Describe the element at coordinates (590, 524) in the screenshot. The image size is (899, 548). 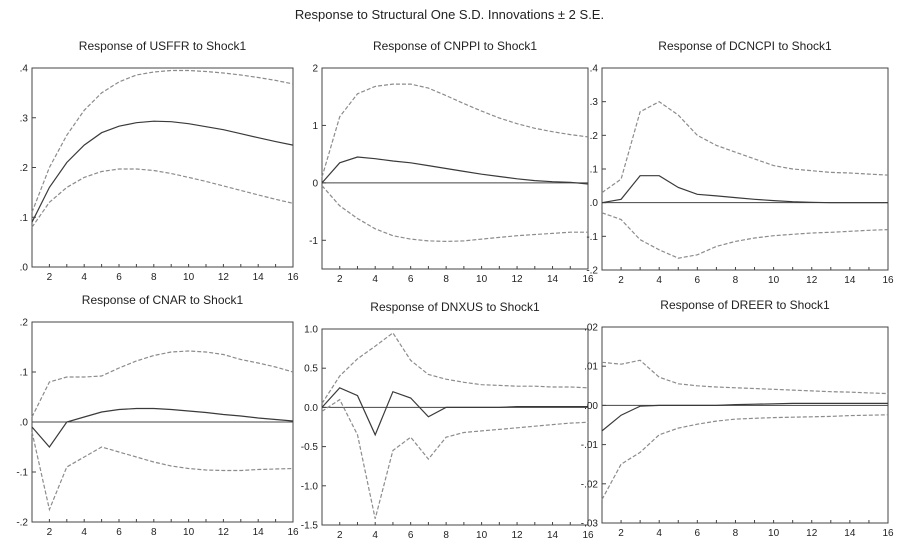
I see `y-tick-label: -.03` at that location.